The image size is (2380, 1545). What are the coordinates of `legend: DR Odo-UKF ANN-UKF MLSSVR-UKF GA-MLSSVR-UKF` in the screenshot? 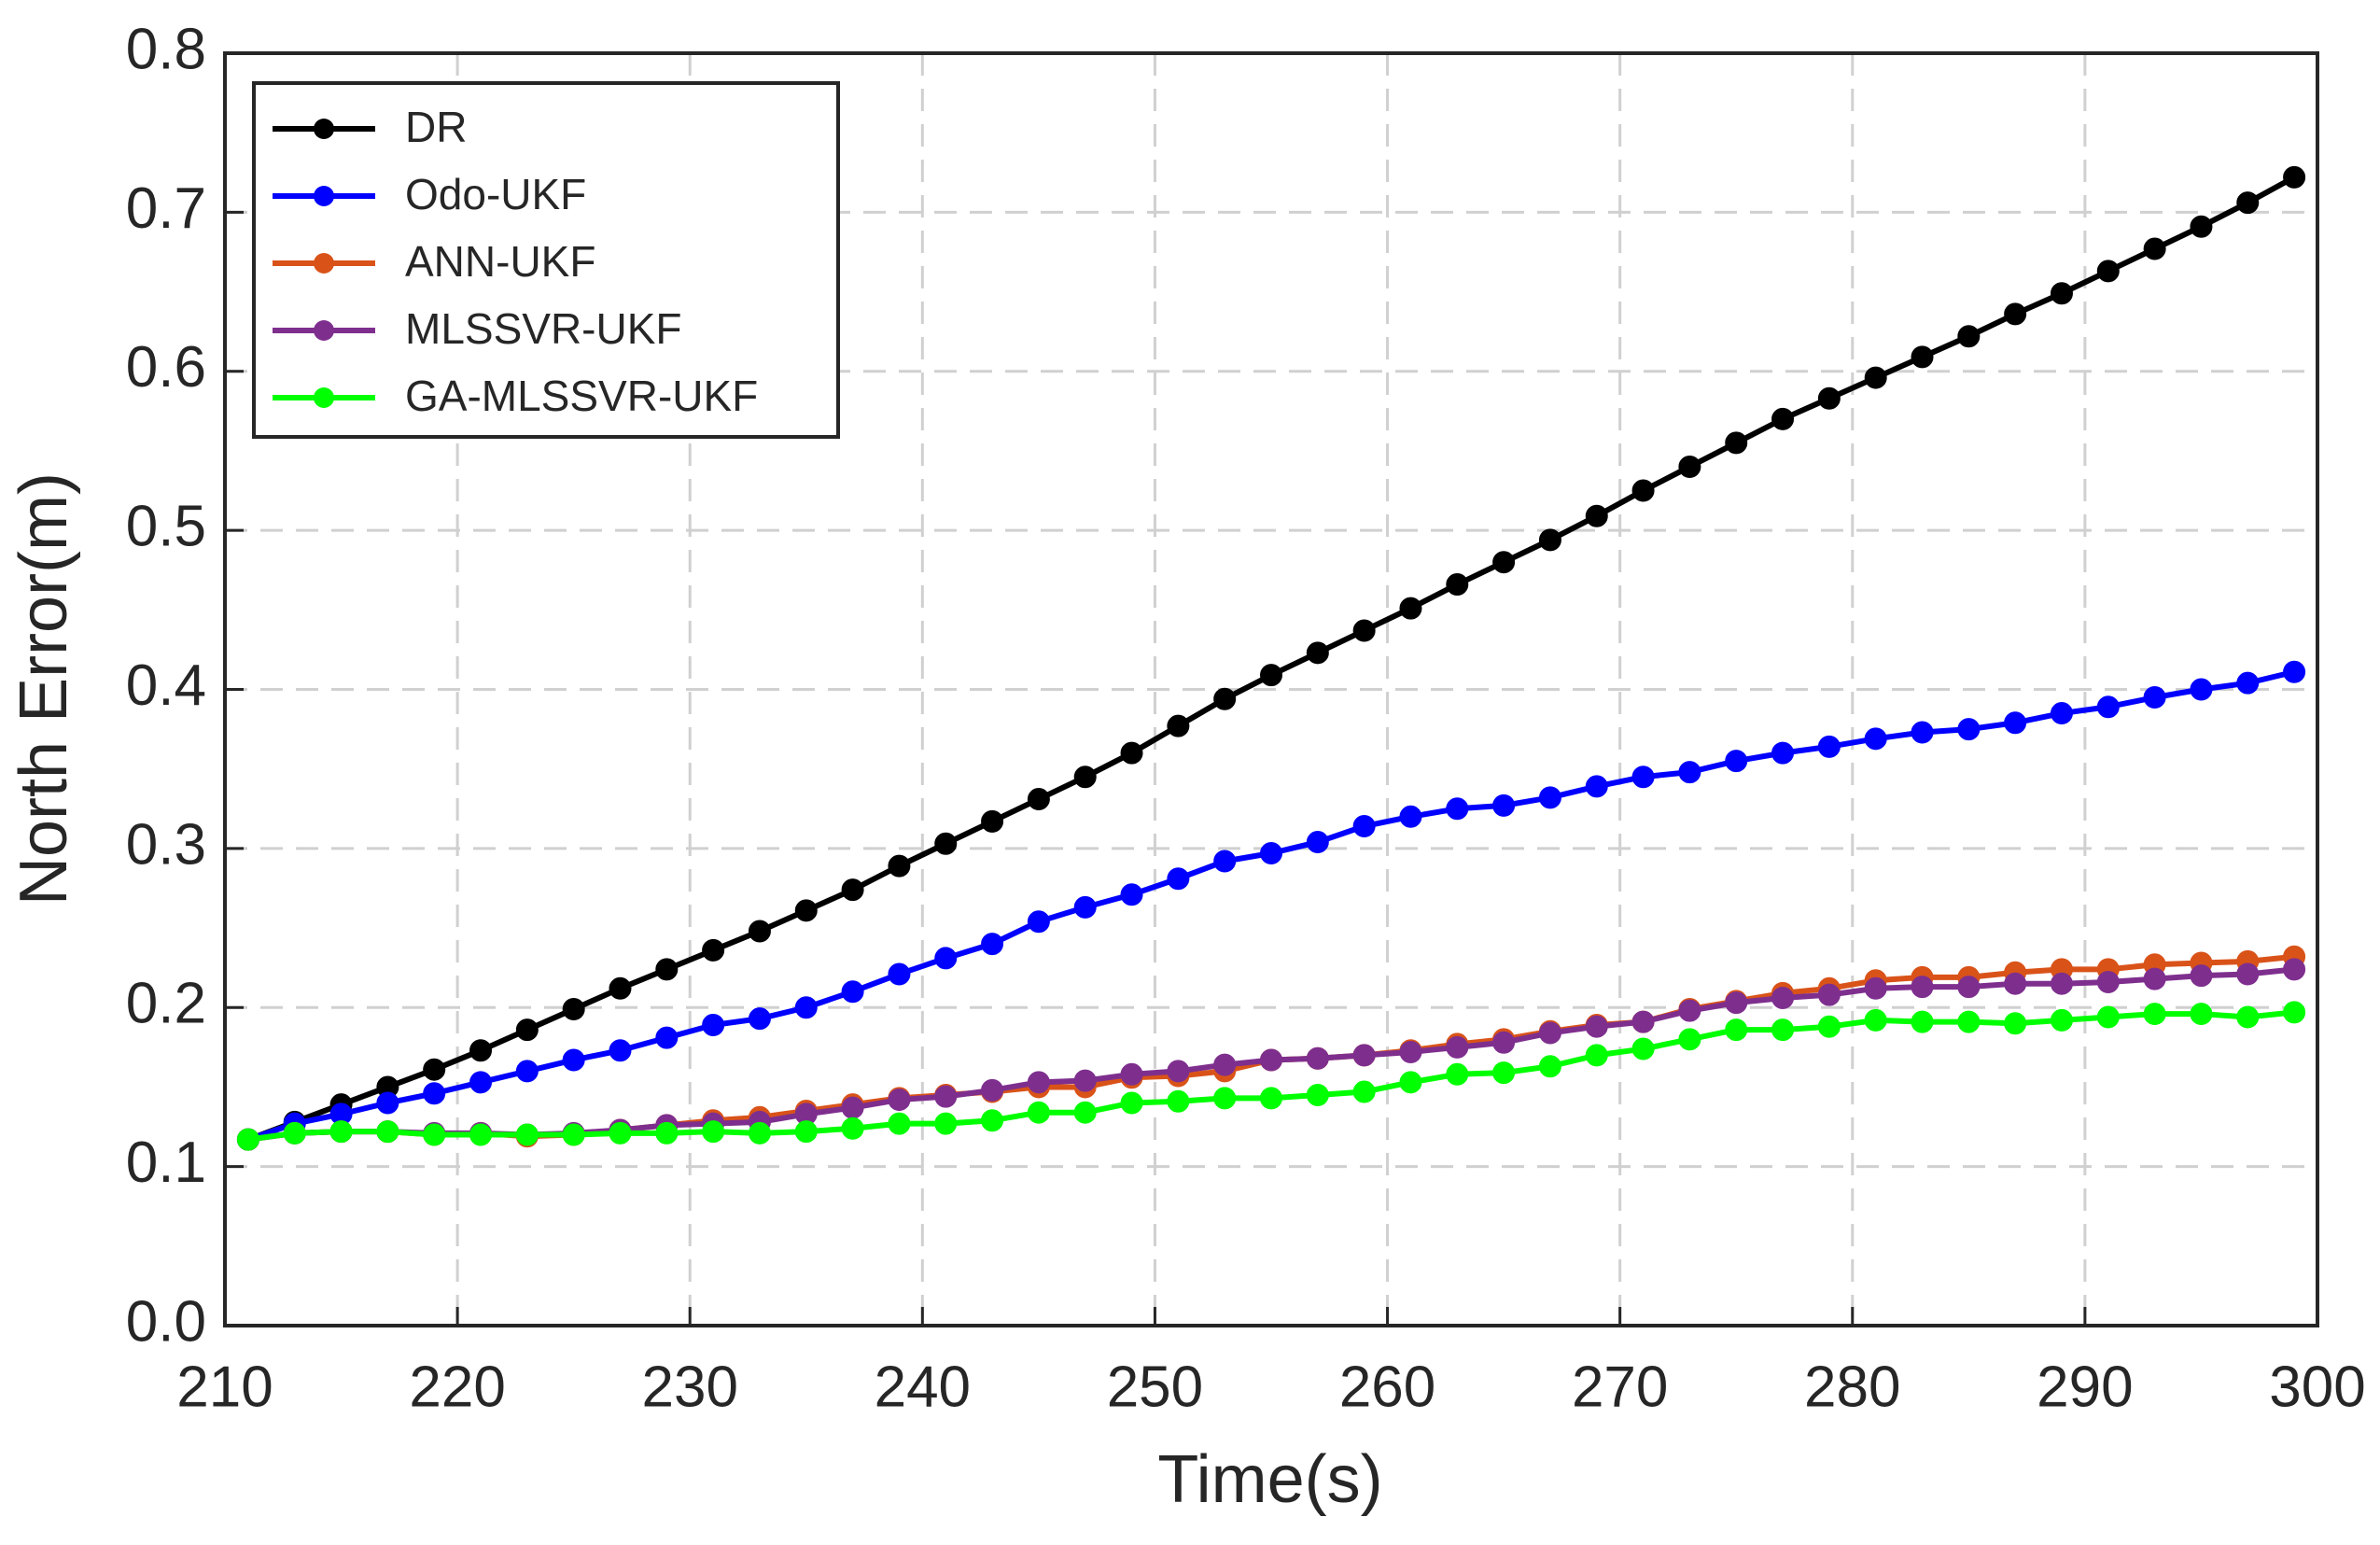 It's located at (546, 260).